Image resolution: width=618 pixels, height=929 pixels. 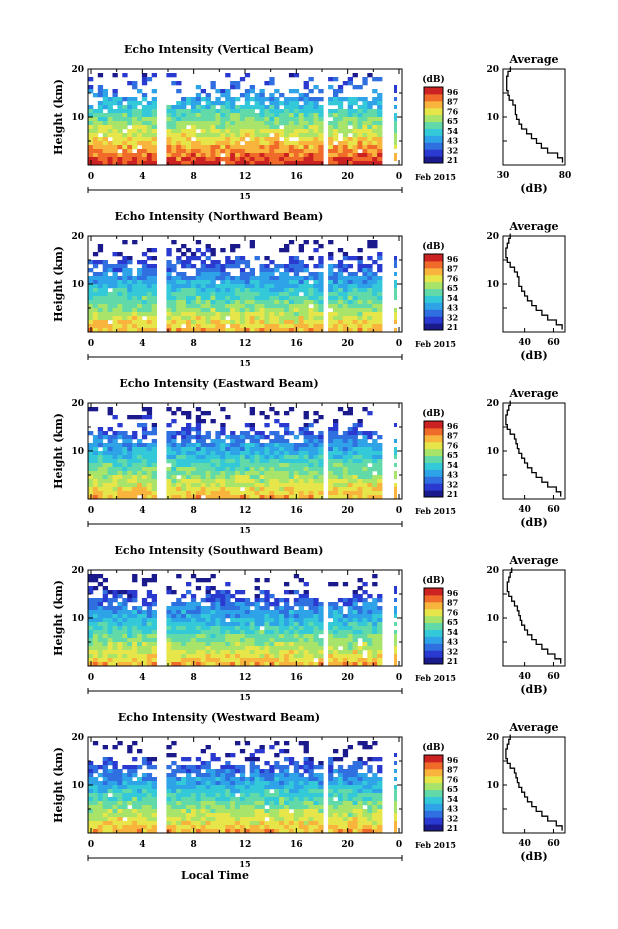 I want to click on day-label: 15, so click(x=244, y=363).